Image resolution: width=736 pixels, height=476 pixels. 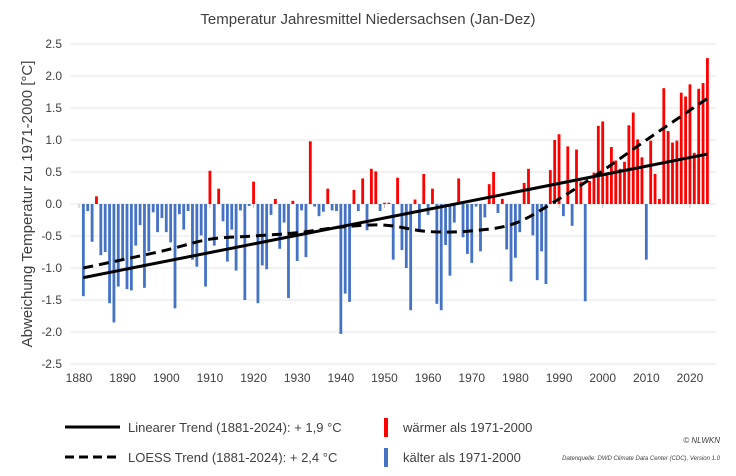 I want to click on bar-1975, so click(x=493, y=188).